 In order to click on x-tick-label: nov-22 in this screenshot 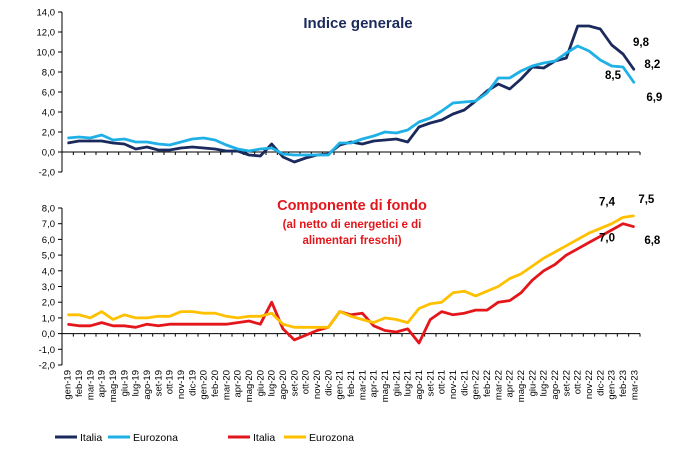, I will do `click(589, 384)`.